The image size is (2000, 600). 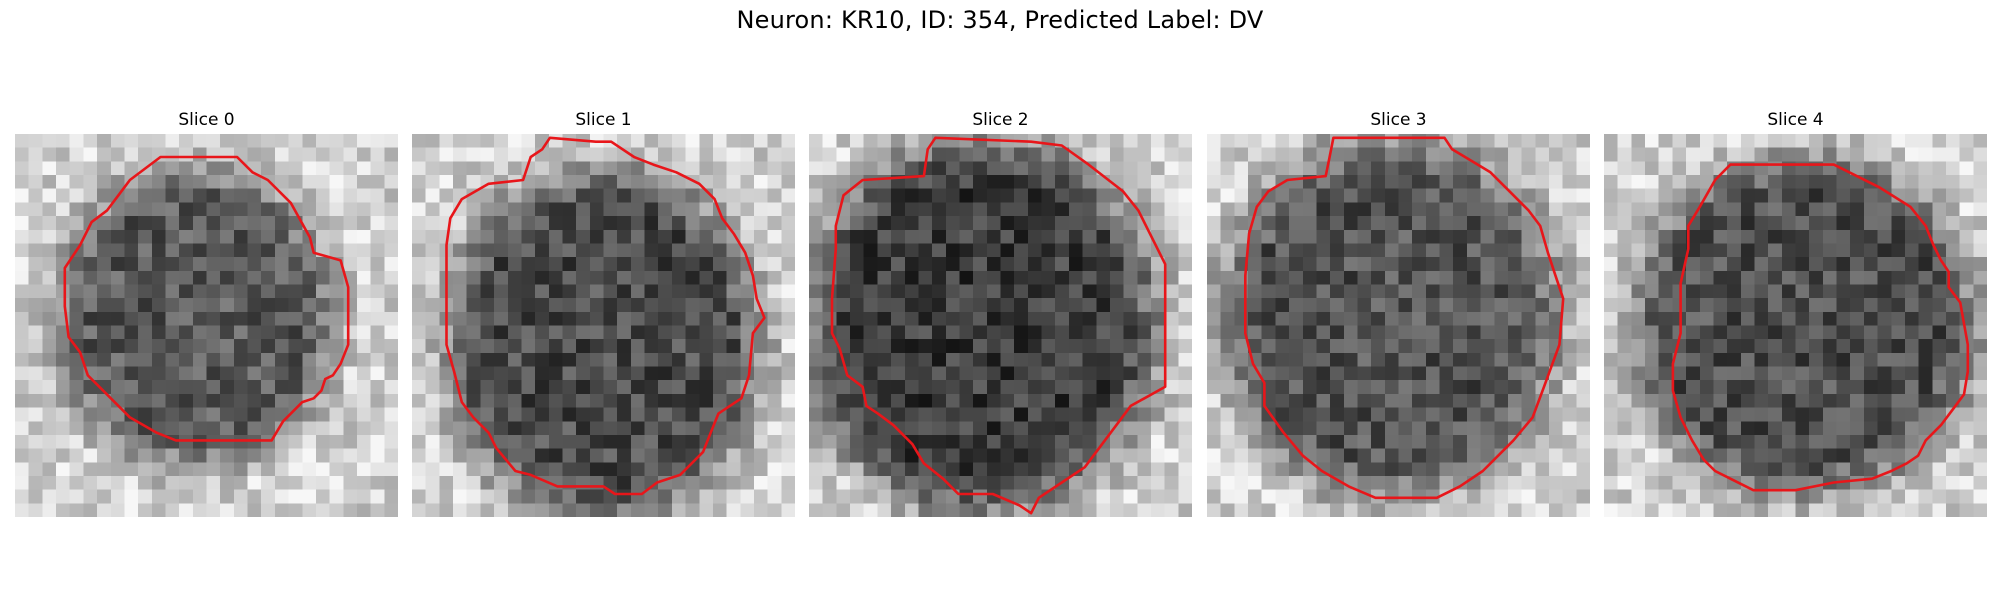 I want to click on slice-panel-3: Slice 3, so click(x=1398, y=312).